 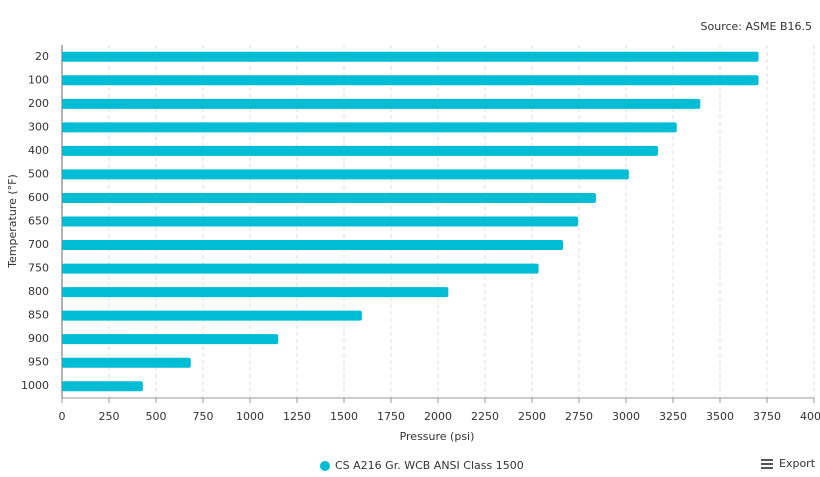 What do you see at coordinates (38, 362) in the screenshot?
I see `y-tick-label: 950` at bounding box center [38, 362].